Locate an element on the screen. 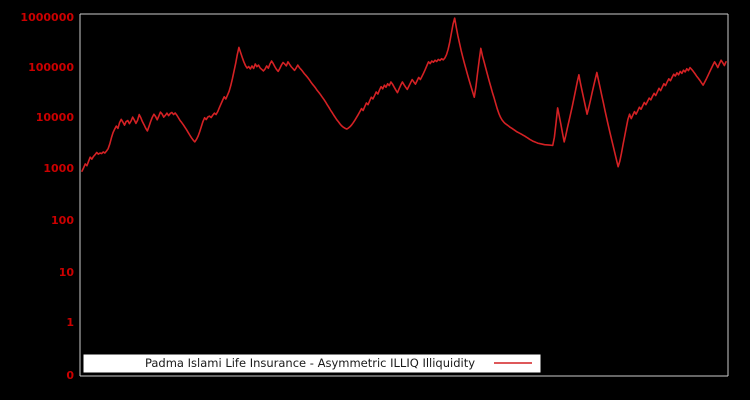  y-tick-label-1000000: 1000000 is located at coordinates (47, 17).